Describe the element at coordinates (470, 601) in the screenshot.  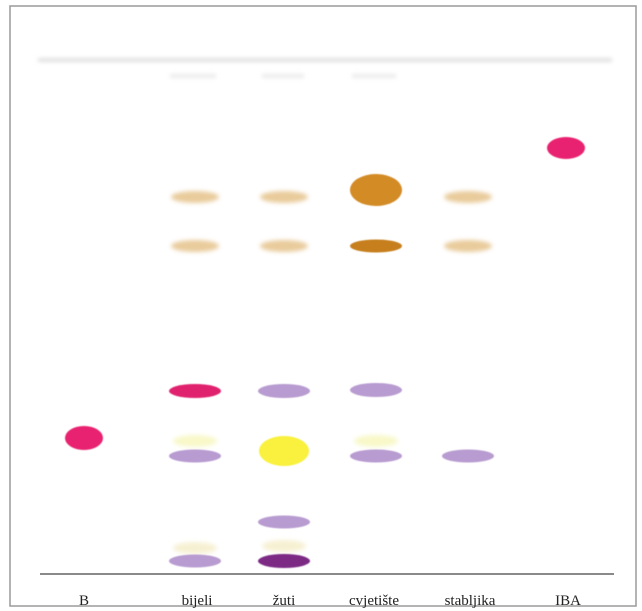
I see `lane-label-stabljika: stabljika` at that location.